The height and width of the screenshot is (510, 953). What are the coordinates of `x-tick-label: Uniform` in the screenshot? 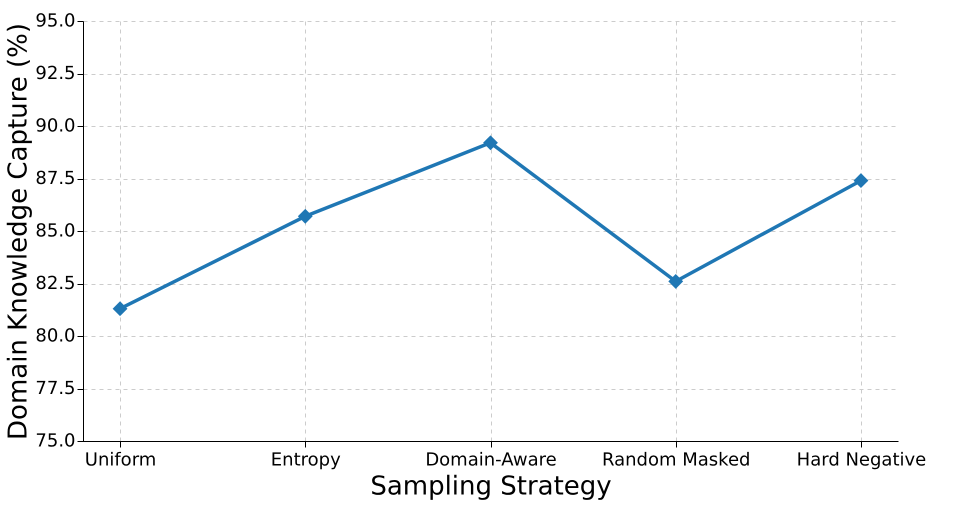 It's located at (120, 460).